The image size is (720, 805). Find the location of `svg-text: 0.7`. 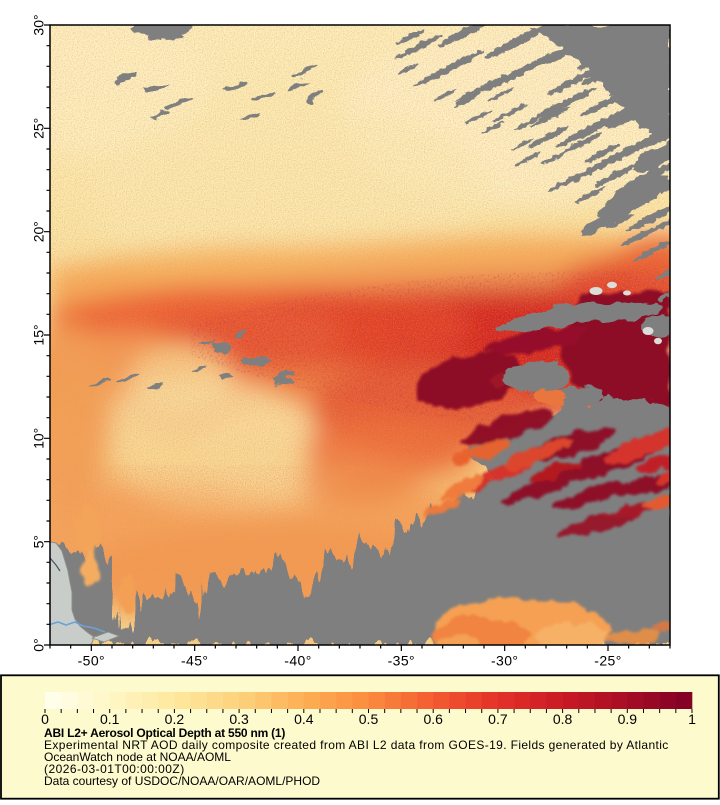

svg-text: 0.7 is located at coordinates (498, 719).